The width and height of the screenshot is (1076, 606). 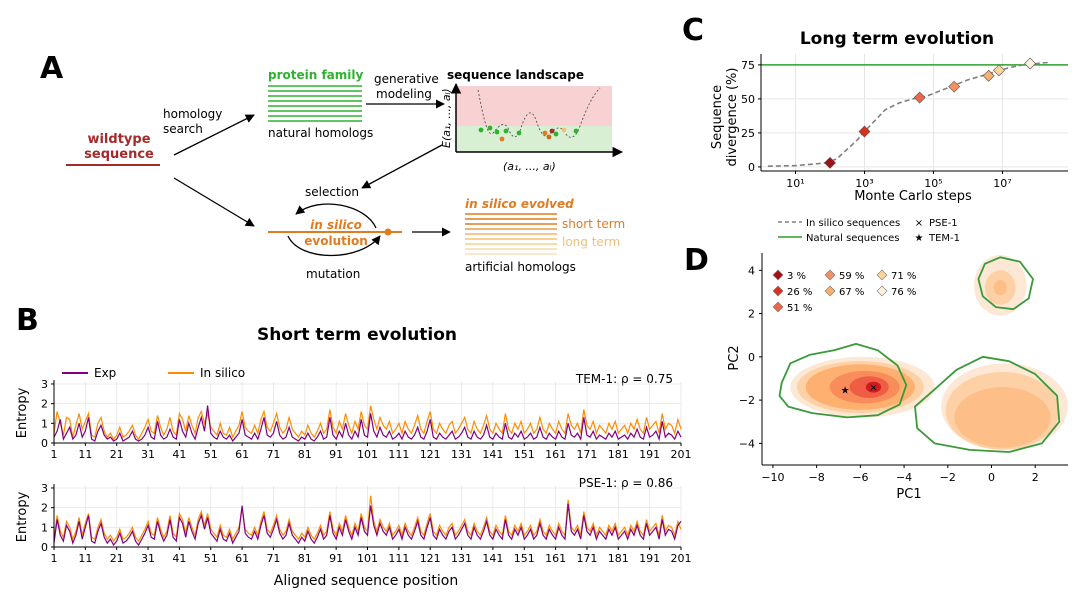 What do you see at coordinates (22, 412) in the screenshot?
I see `entropy-ylabel-top: Entropy` at bounding box center [22, 412].